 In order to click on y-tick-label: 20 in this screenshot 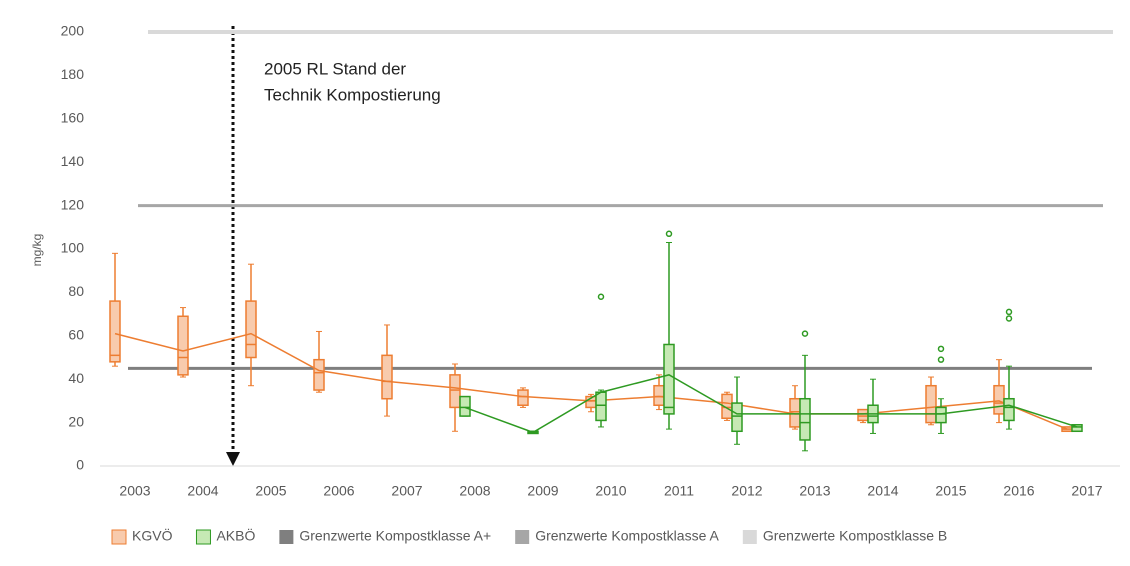, I will do `click(76, 421)`.